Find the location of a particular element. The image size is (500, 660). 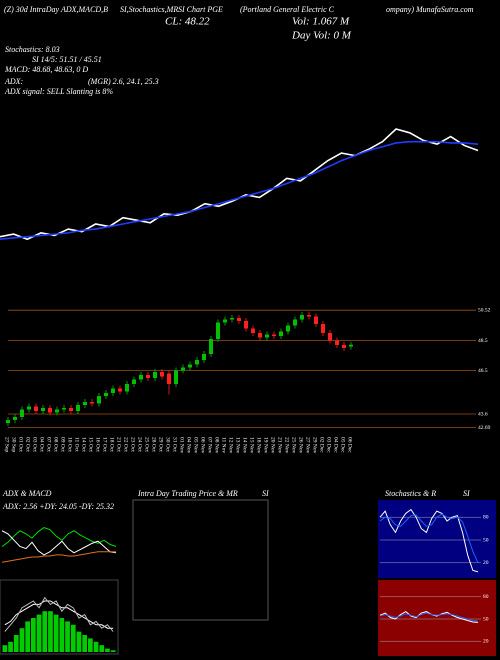

panel-title: Stochastics & R is located at coordinates (410, 493).